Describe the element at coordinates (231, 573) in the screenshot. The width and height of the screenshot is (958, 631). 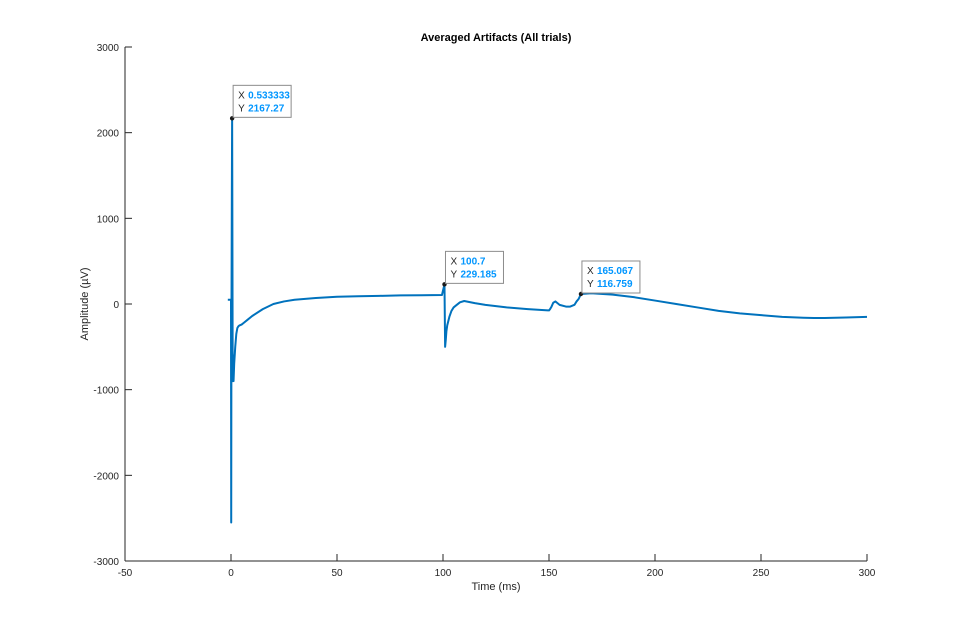
I see `x-tick-label: 0` at that location.